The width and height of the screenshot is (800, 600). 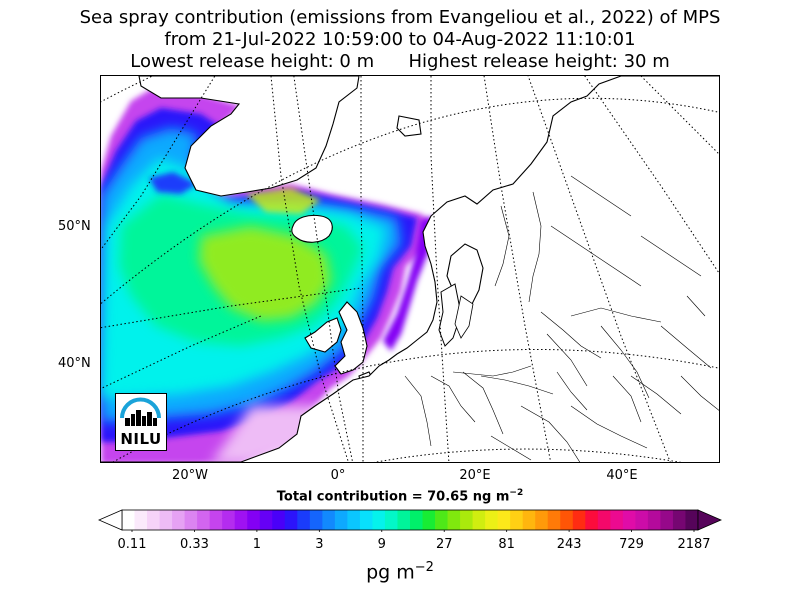 What do you see at coordinates (622, 475) in the screenshot?
I see `lon-label-40e: 40°E` at bounding box center [622, 475].